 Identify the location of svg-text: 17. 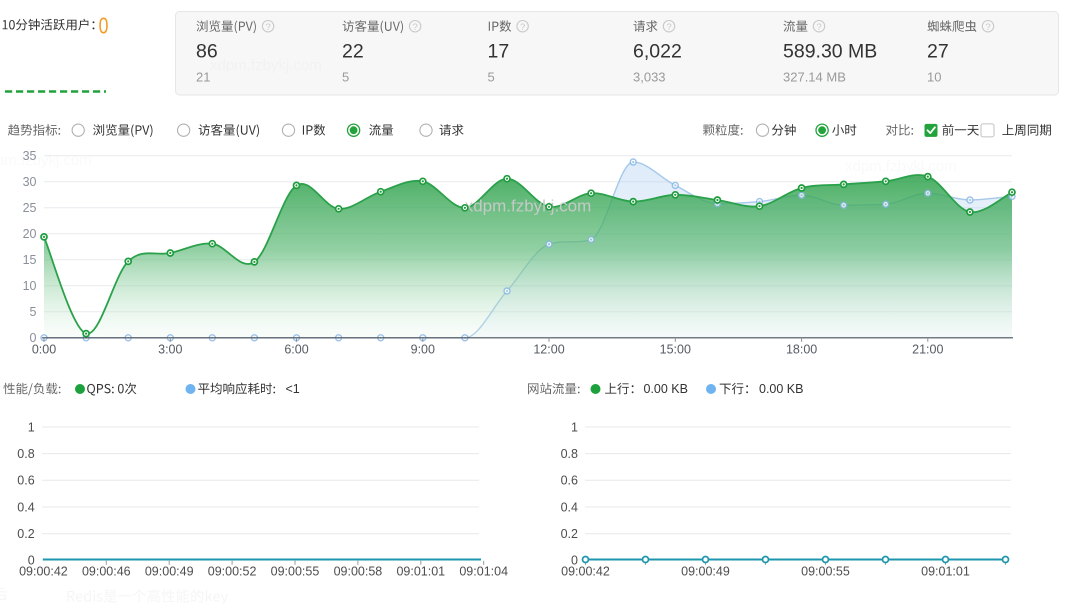
(499, 52).